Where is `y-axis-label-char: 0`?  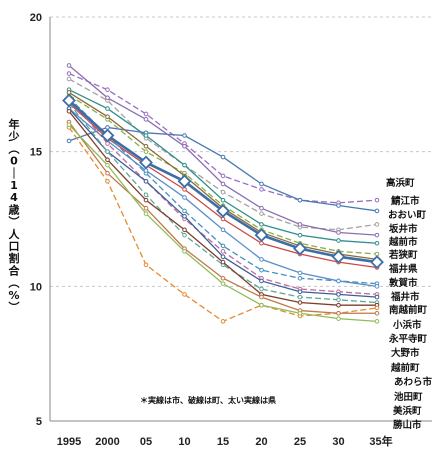
y-axis-label-char: 0 is located at coordinates (14, 161).